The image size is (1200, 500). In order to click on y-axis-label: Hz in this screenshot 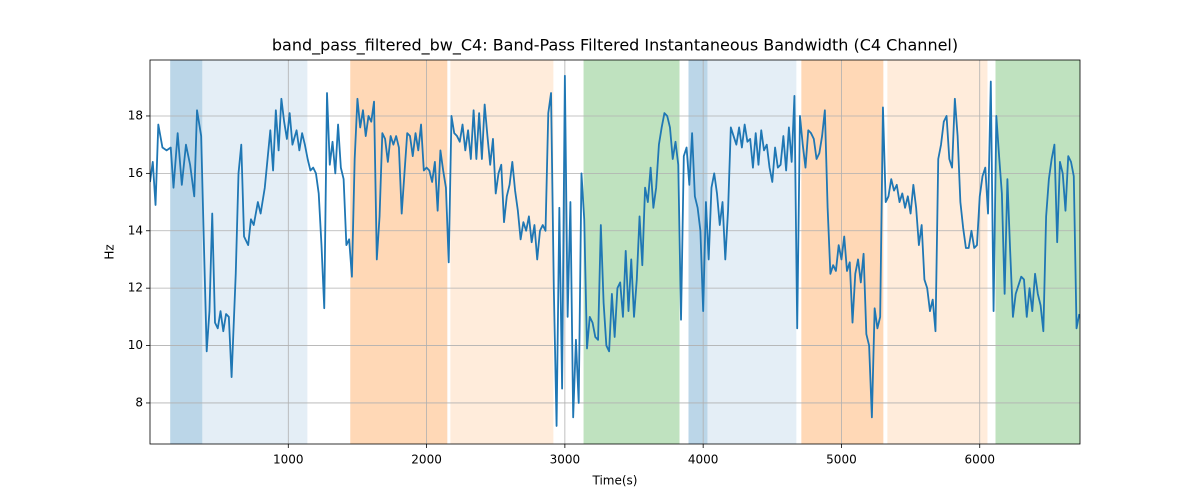, I will do `click(110, 251)`.